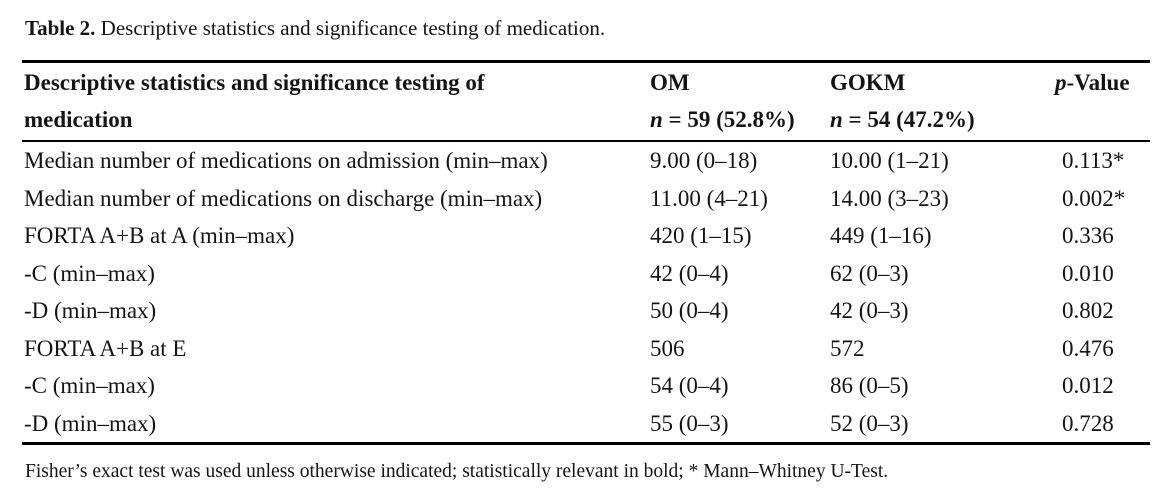 The width and height of the screenshot is (1176, 502). I want to click on gokm-value-cell: 14.00 (3–23), so click(889, 198).